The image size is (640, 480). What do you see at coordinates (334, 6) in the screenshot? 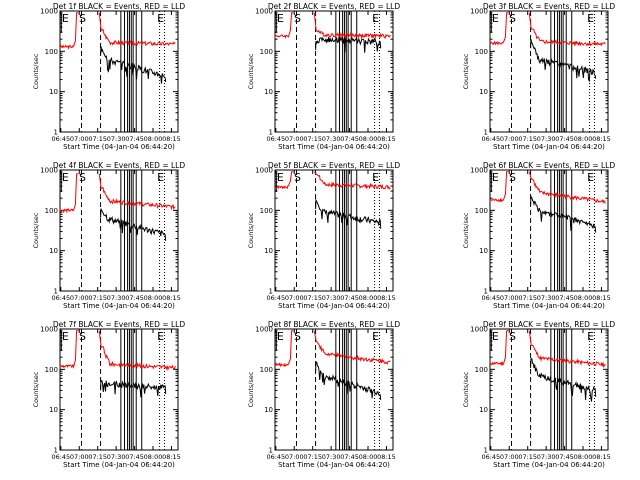
I see `panel-title: Det 2f BLACK = Events, RED = LLD` at bounding box center [334, 6].